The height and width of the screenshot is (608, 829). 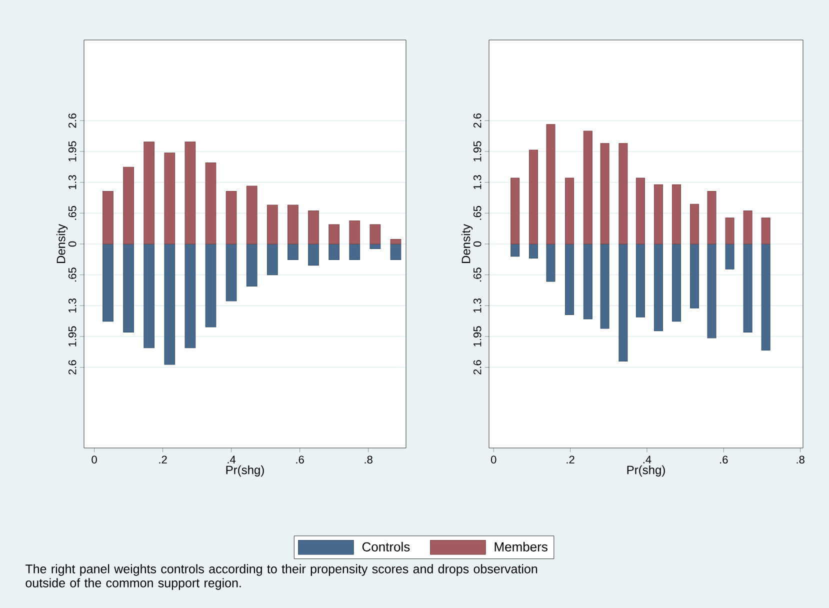 What do you see at coordinates (281, 577) in the screenshot?
I see `text: The right panel weights controls according to their propensity scores and drops observation outside of the common support region.` at bounding box center [281, 577].